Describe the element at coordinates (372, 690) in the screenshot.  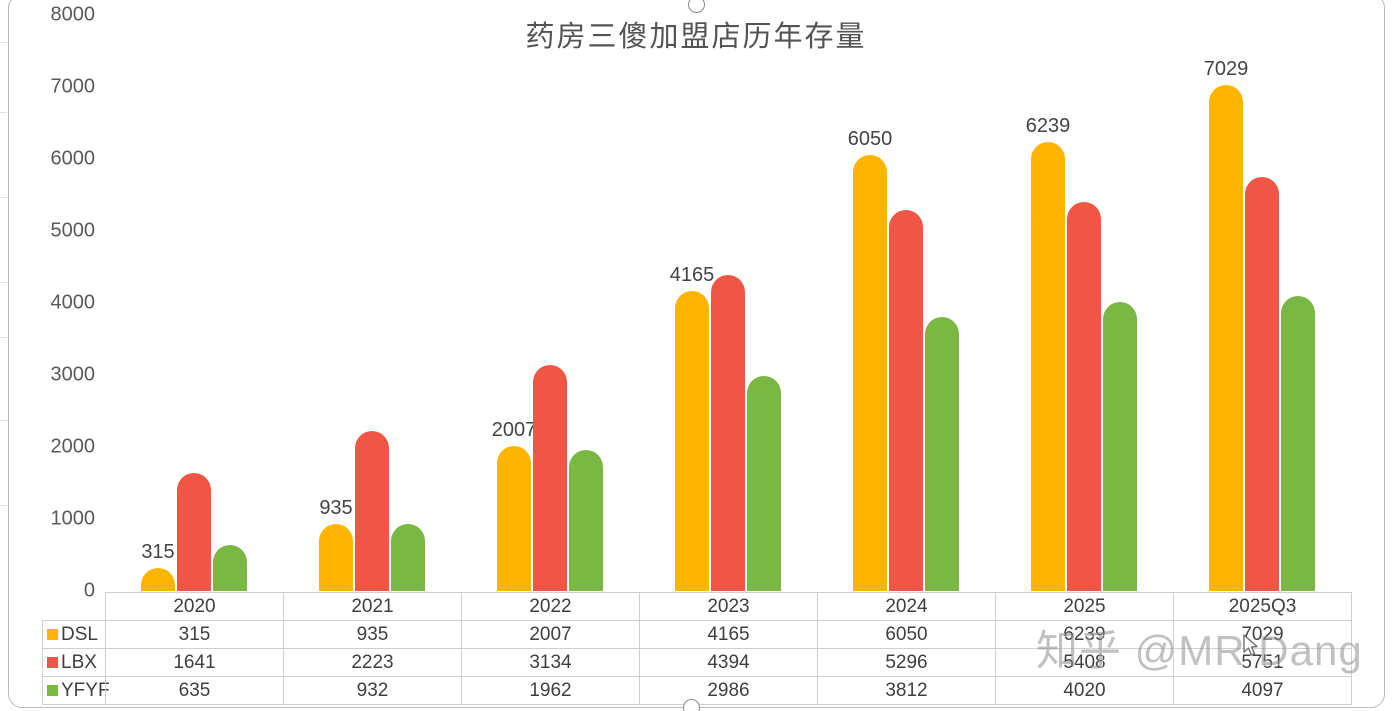
I see `table-value-YFYF-2021: 932` at that location.